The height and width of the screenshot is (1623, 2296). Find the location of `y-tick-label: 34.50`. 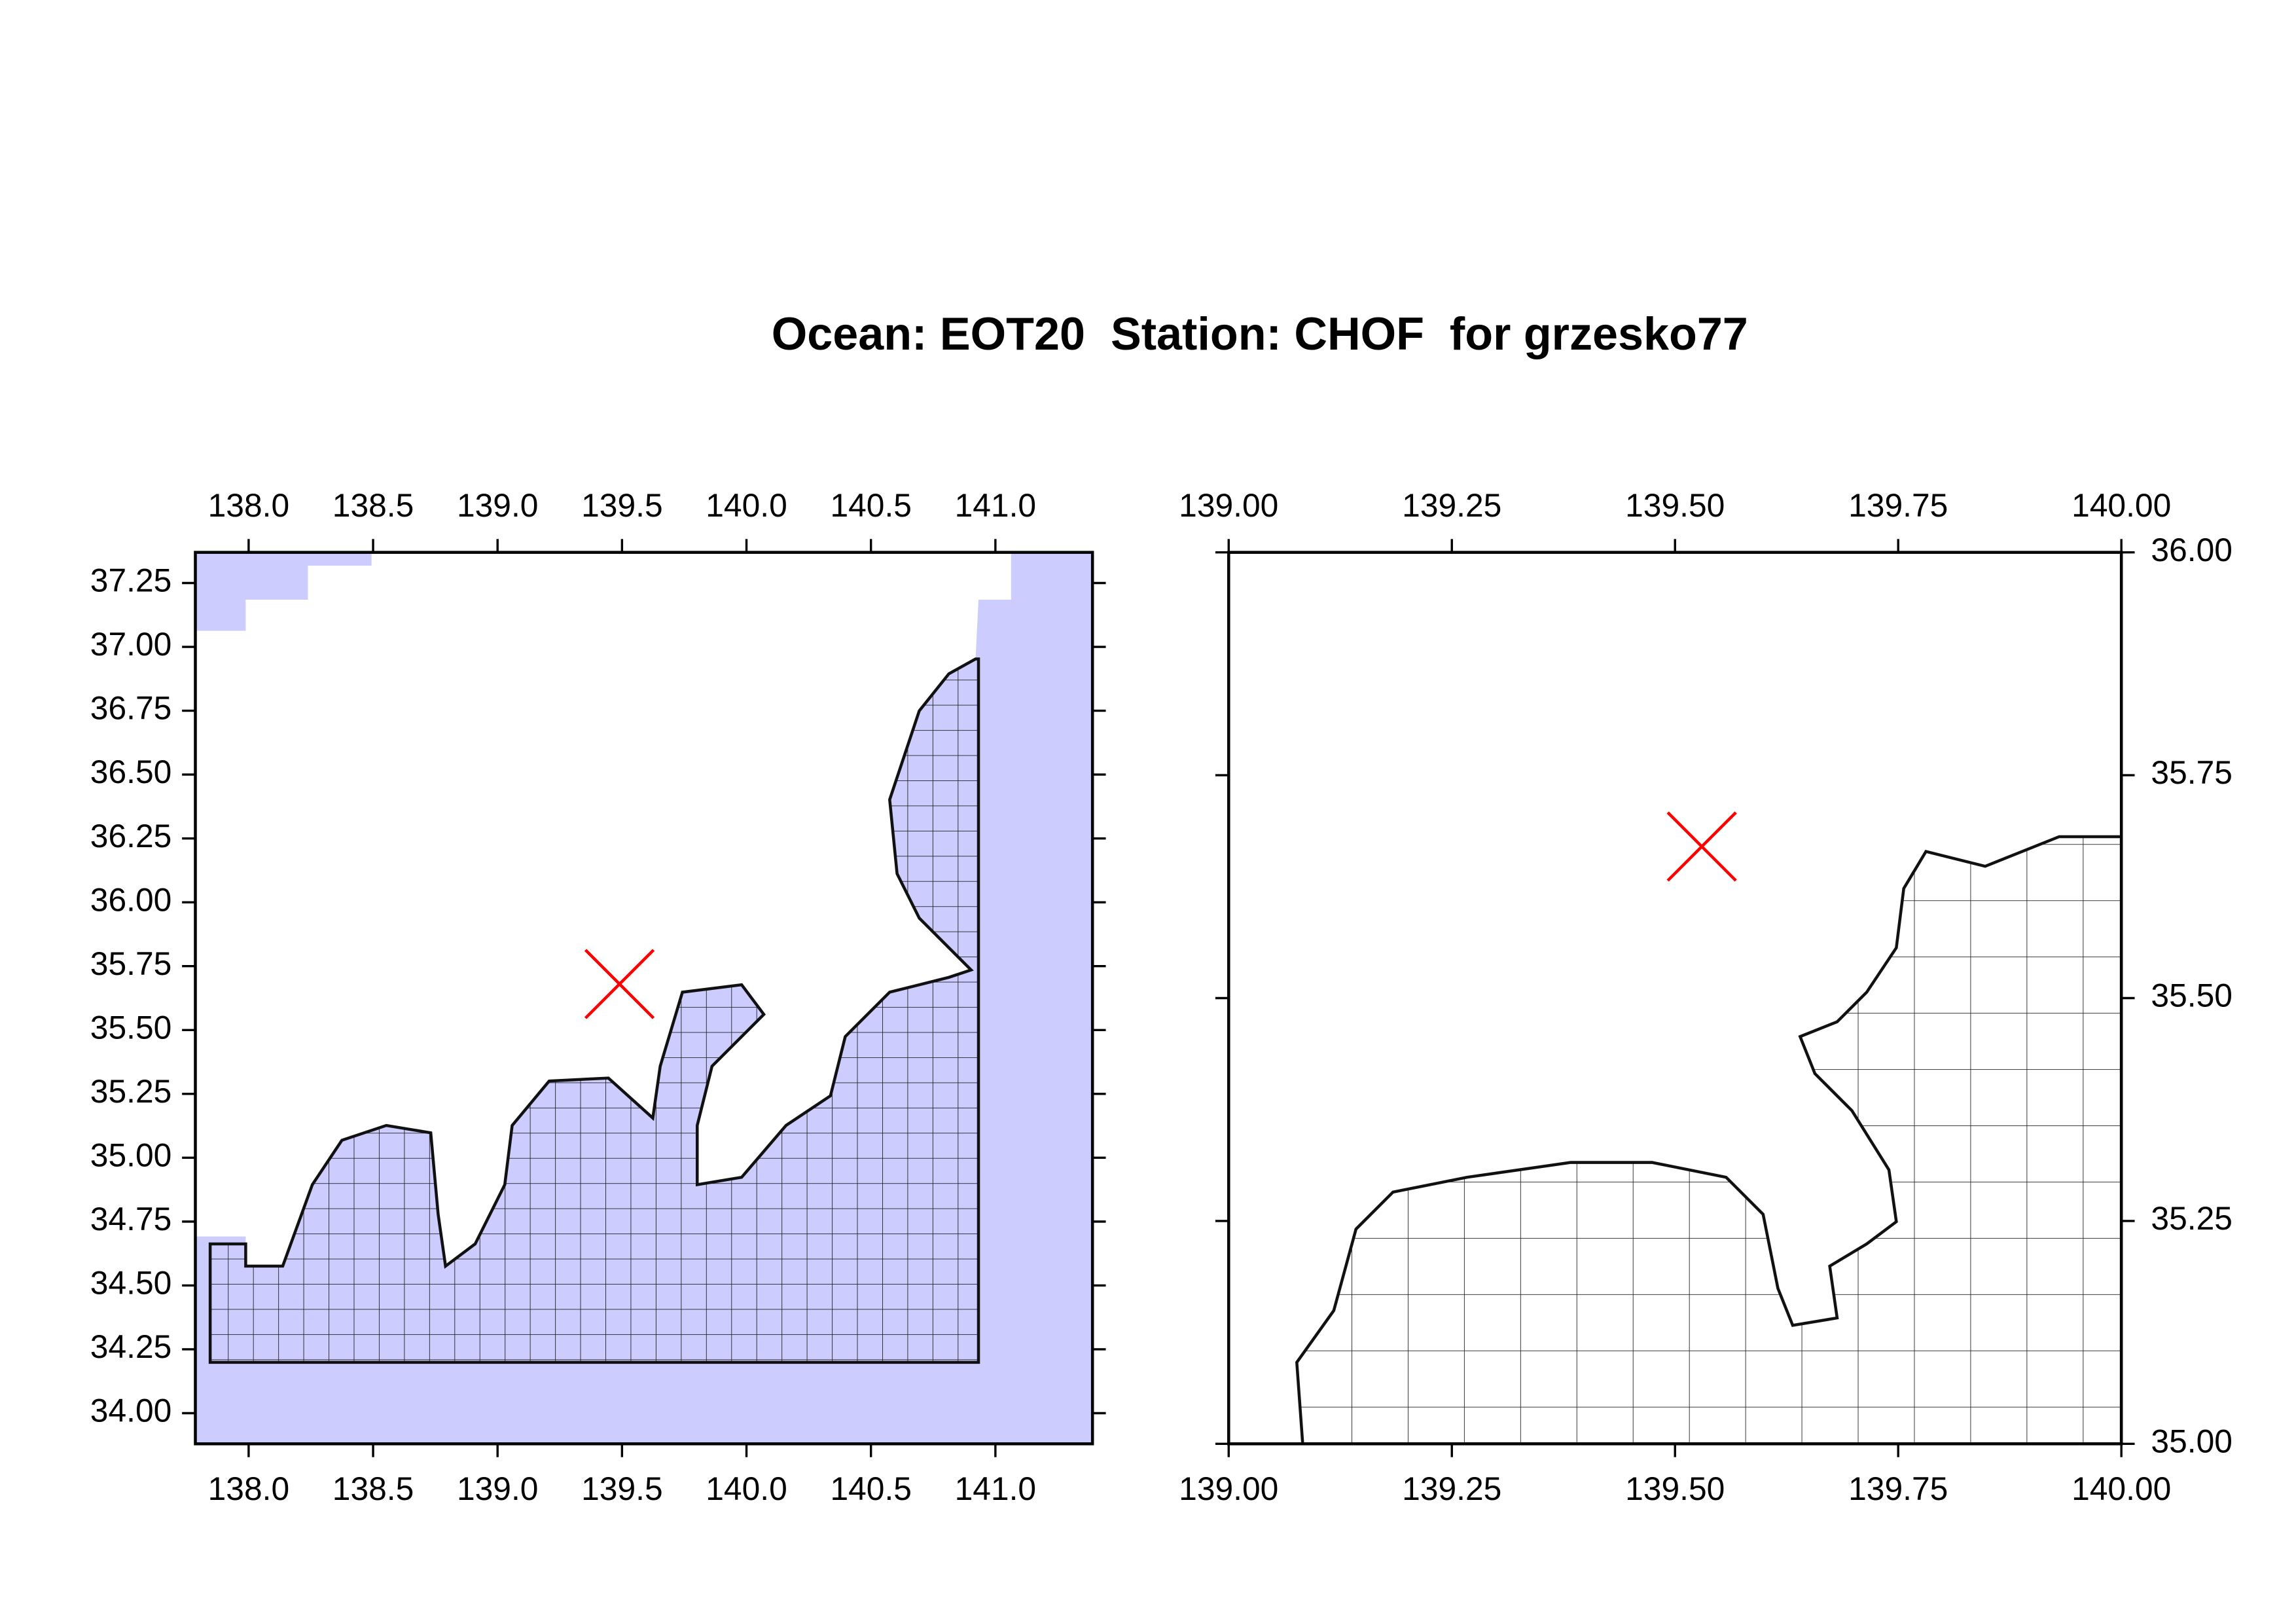

y-tick-label: 34.50 is located at coordinates (131, 1283).